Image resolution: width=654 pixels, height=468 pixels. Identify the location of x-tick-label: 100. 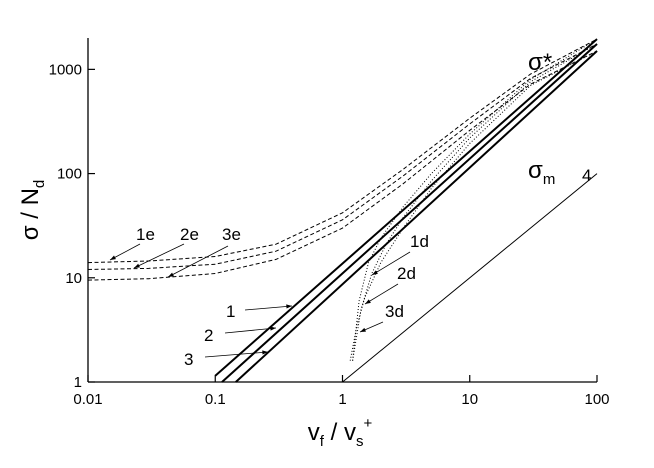
(596, 399).